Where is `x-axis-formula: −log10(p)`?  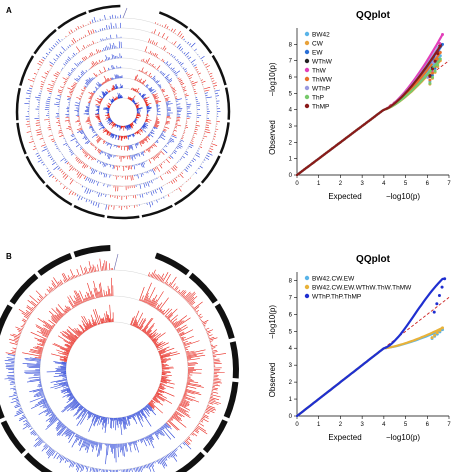 x-axis-formula: −log10(p) is located at coordinates (403, 196).